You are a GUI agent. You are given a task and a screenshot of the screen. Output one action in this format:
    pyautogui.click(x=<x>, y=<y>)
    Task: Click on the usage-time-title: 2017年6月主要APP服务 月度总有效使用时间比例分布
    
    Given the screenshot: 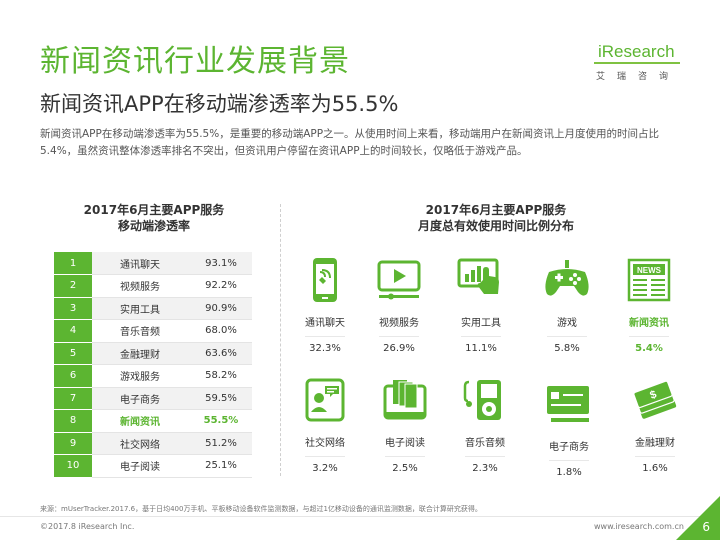 What is the action you would take?
    pyautogui.click(x=495, y=218)
    